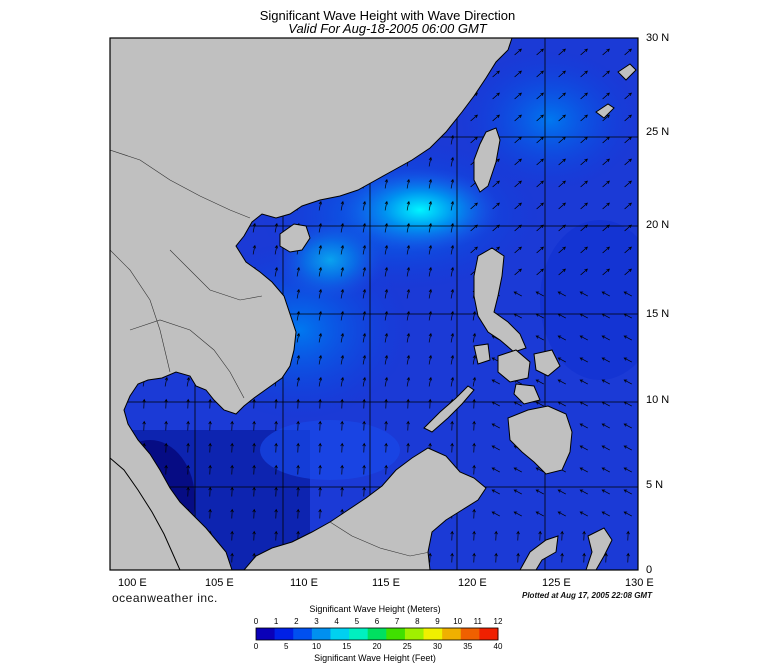  Describe the element at coordinates (386, 583) in the screenshot. I see `lon-label-115: 115 E` at that location.